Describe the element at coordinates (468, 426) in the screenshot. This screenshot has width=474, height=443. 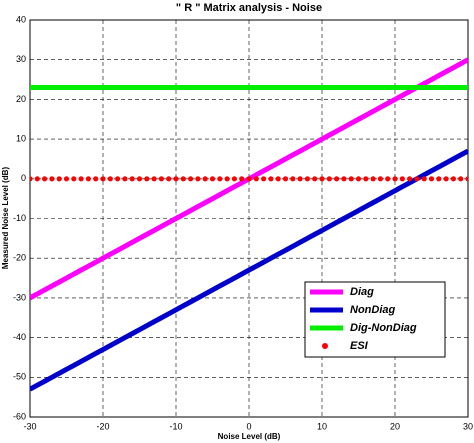
I see `x-tick-label: 30` at that location.